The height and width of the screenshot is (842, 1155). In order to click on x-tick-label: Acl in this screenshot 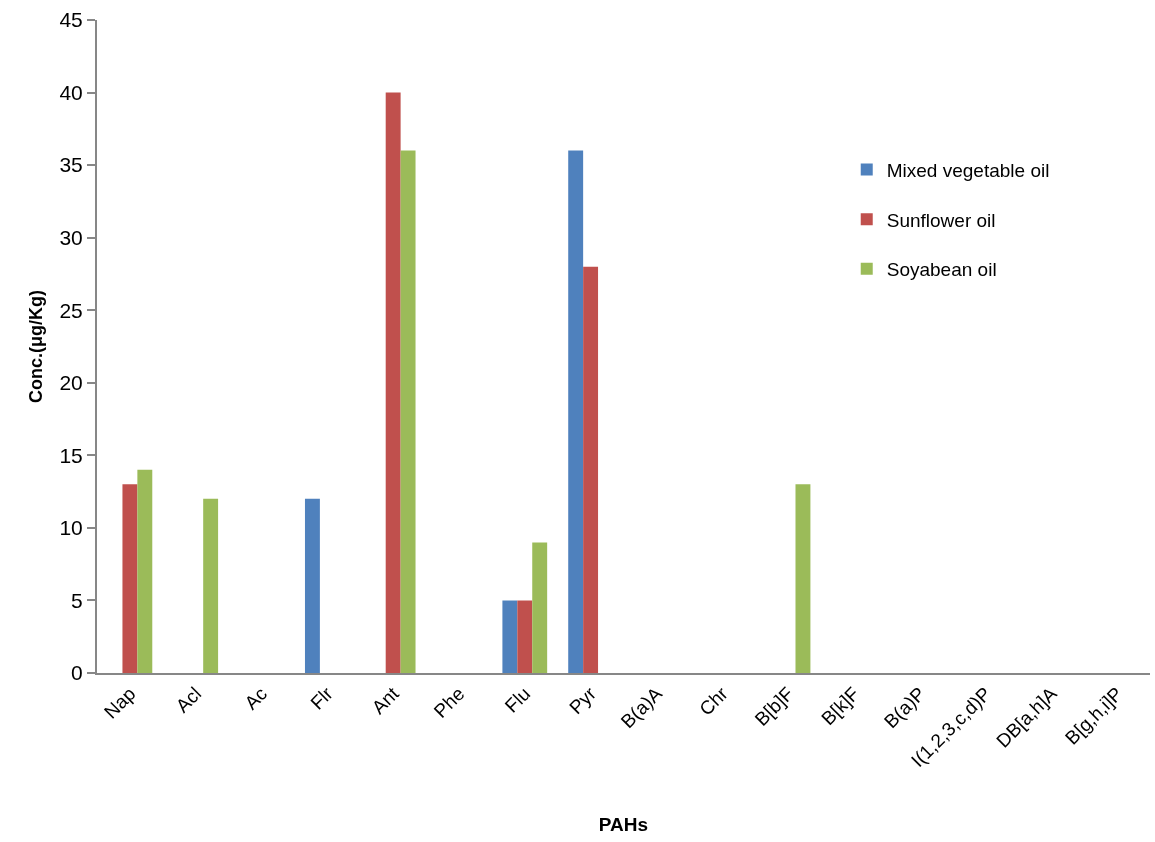, I will do `click(188, 700)`.